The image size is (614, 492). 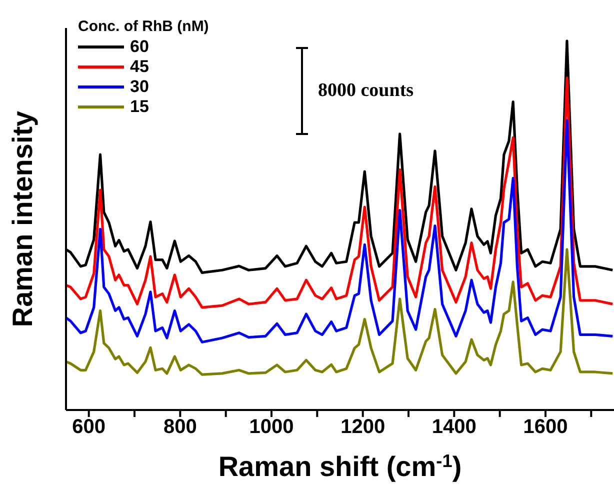 I want to click on x-tick-label: 1200, so click(x=363, y=427).